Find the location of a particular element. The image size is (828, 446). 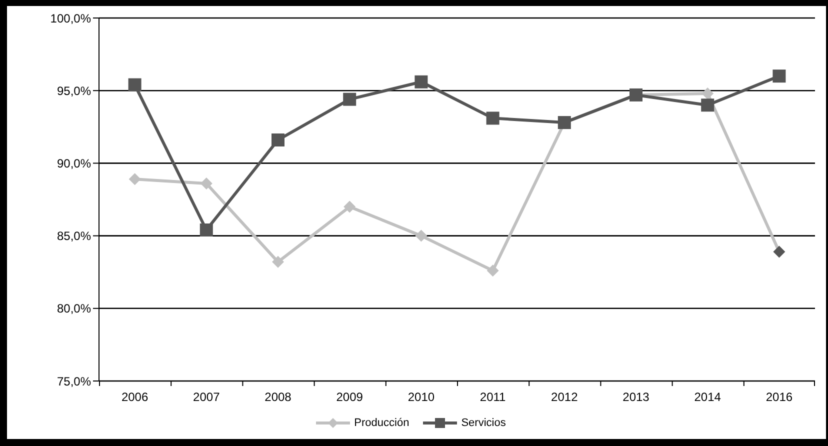

y-tick-label: 100,0% is located at coordinates (71, 18).